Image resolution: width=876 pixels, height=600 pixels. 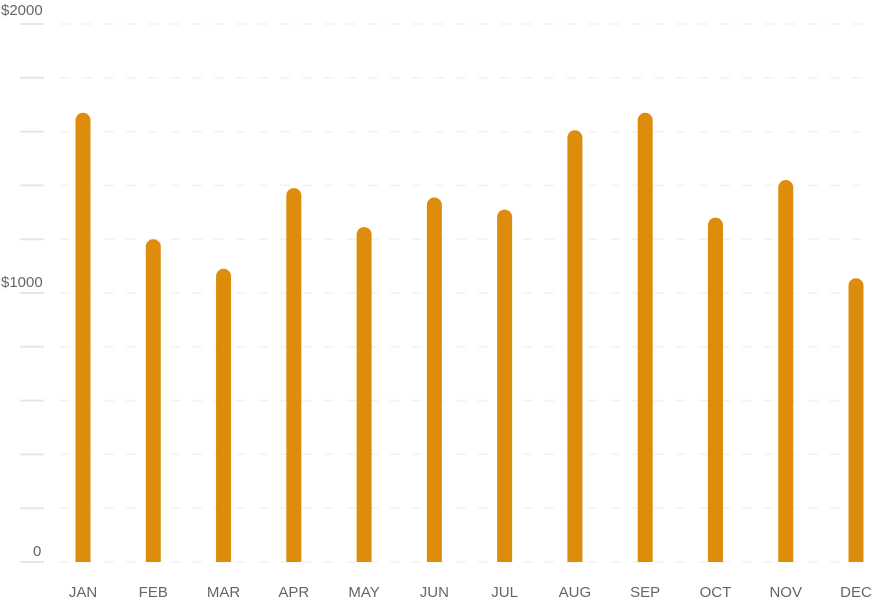 What do you see at coordinates (224, 592) in the screenshot?
I see `x-tick-label-mar: MAR` at bounding box center [224, 592].